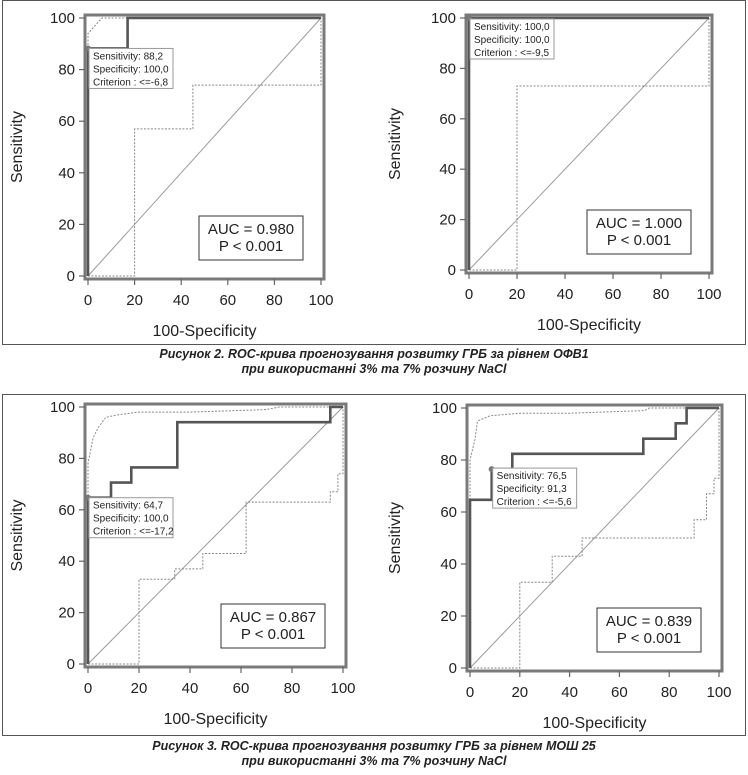 The image size is (748, 775). What do you see at coordinates (512, 27) in the screenshot?
I see `criterion-box-line: Sensitivity: 100,0` at bounding box center [512, 27].